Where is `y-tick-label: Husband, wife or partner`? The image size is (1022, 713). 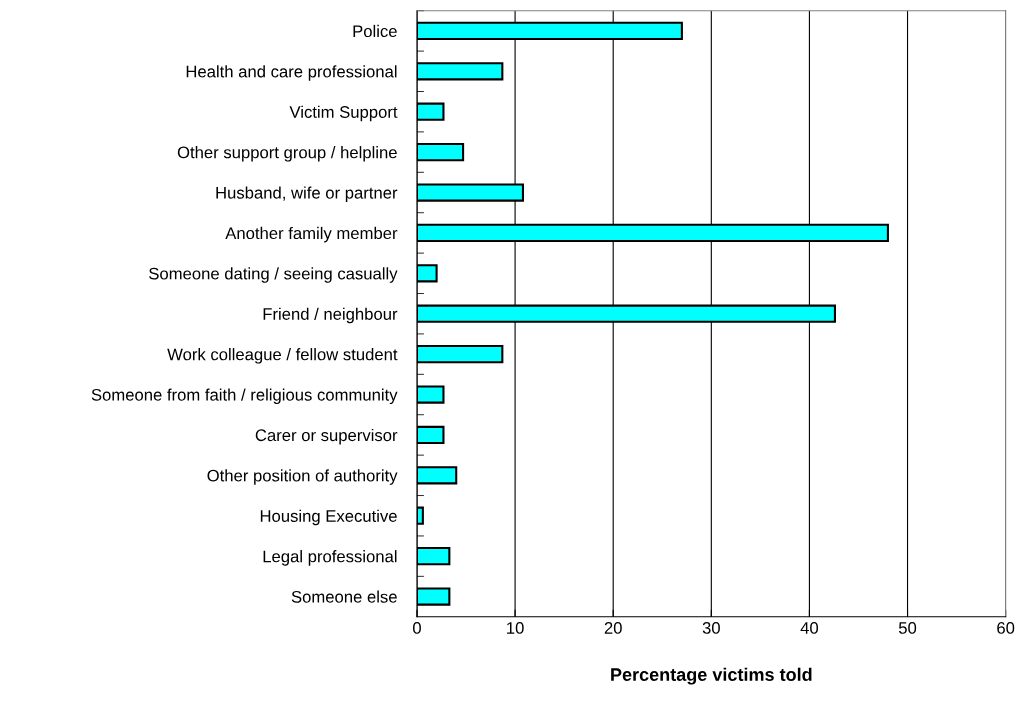
y-tick-label: Husband, wife or partner is located at coordinates (307, 194).